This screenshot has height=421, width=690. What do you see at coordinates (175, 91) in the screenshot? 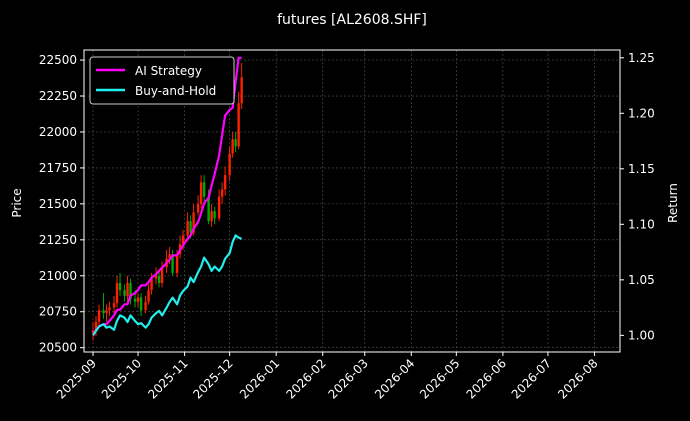
I see `legend-label-buy-and-hold: Buy-and-Hold` at bounding box center [175, 91].